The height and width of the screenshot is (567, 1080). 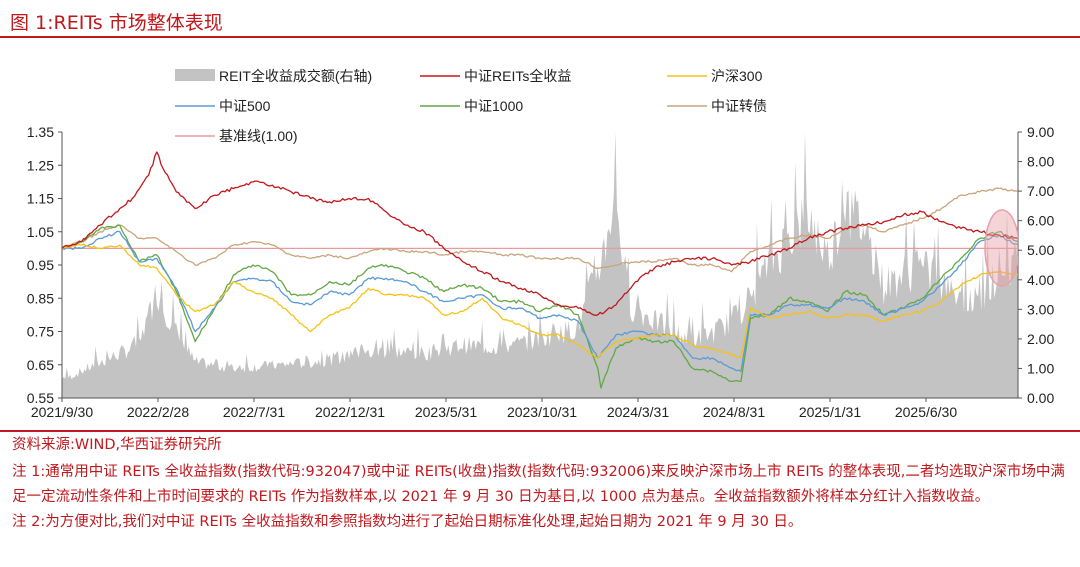 I want to click on x-tick-label: 2023/5/31, so click(x=446, y=412).